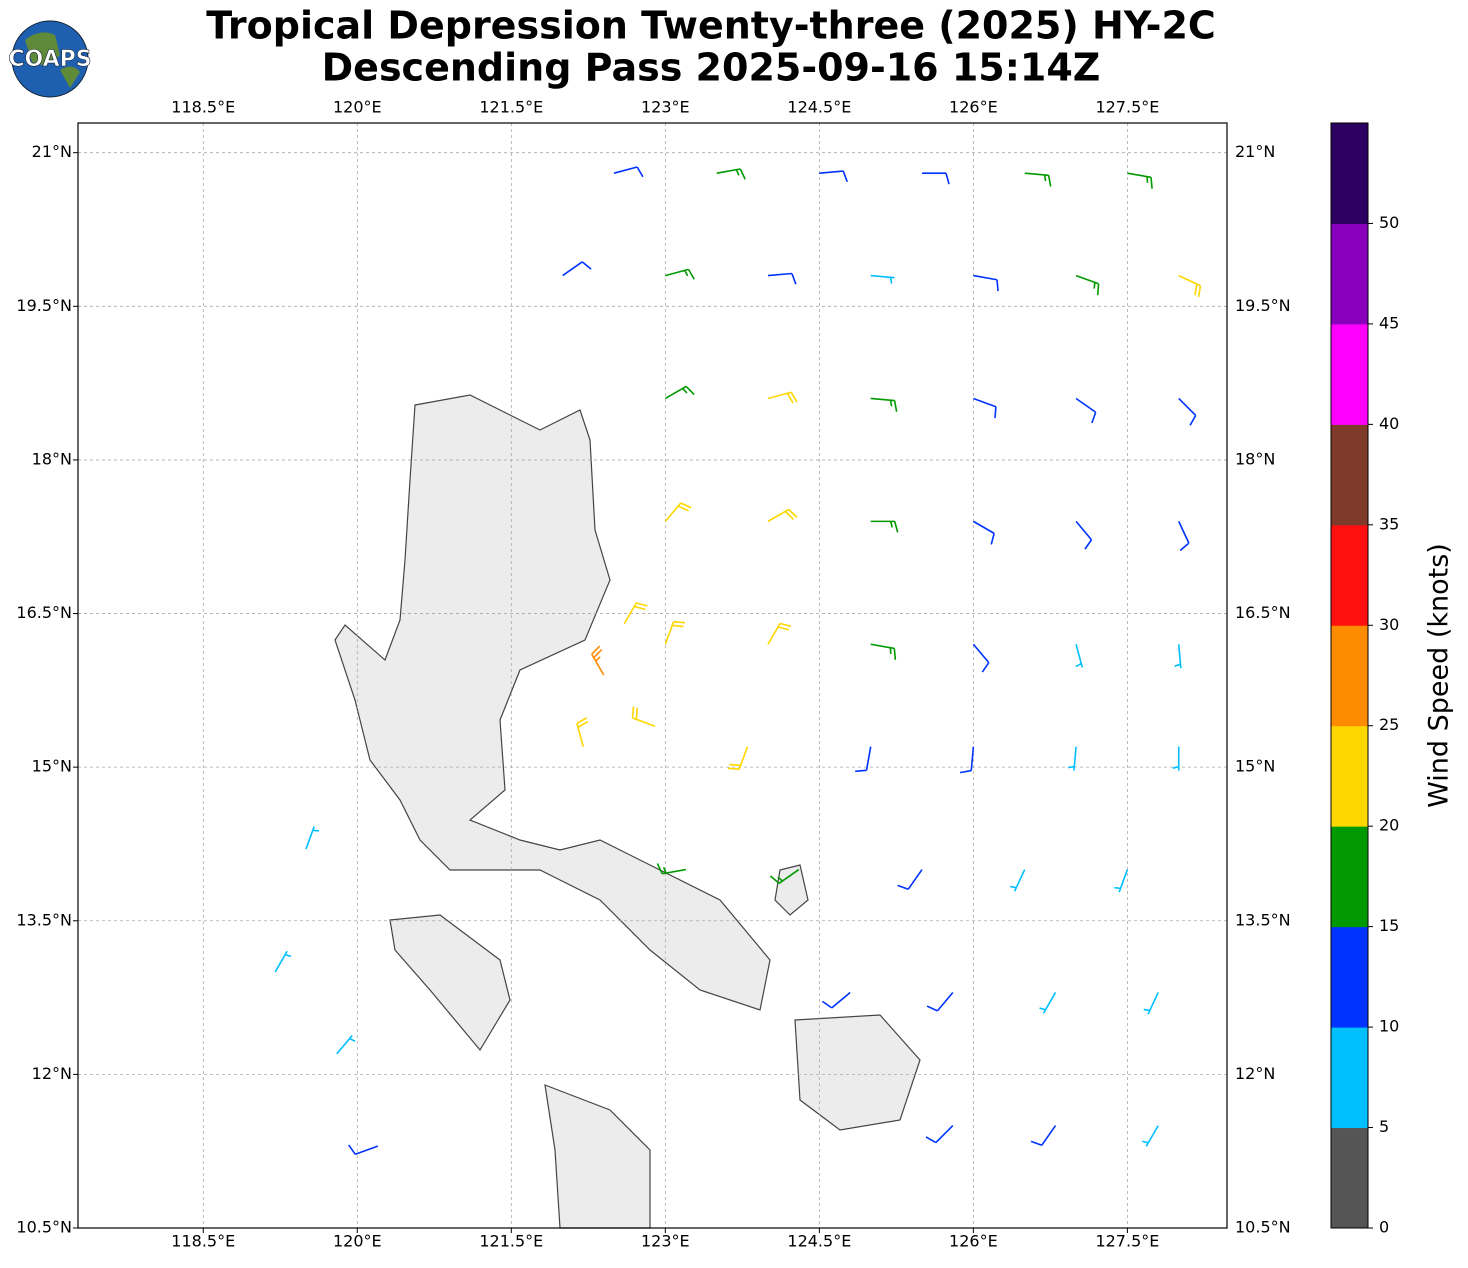  Describe the element at coordinates (1263, 1227) in the screenshot. I see `y-tick-label-right: 10.5°N` at that location.